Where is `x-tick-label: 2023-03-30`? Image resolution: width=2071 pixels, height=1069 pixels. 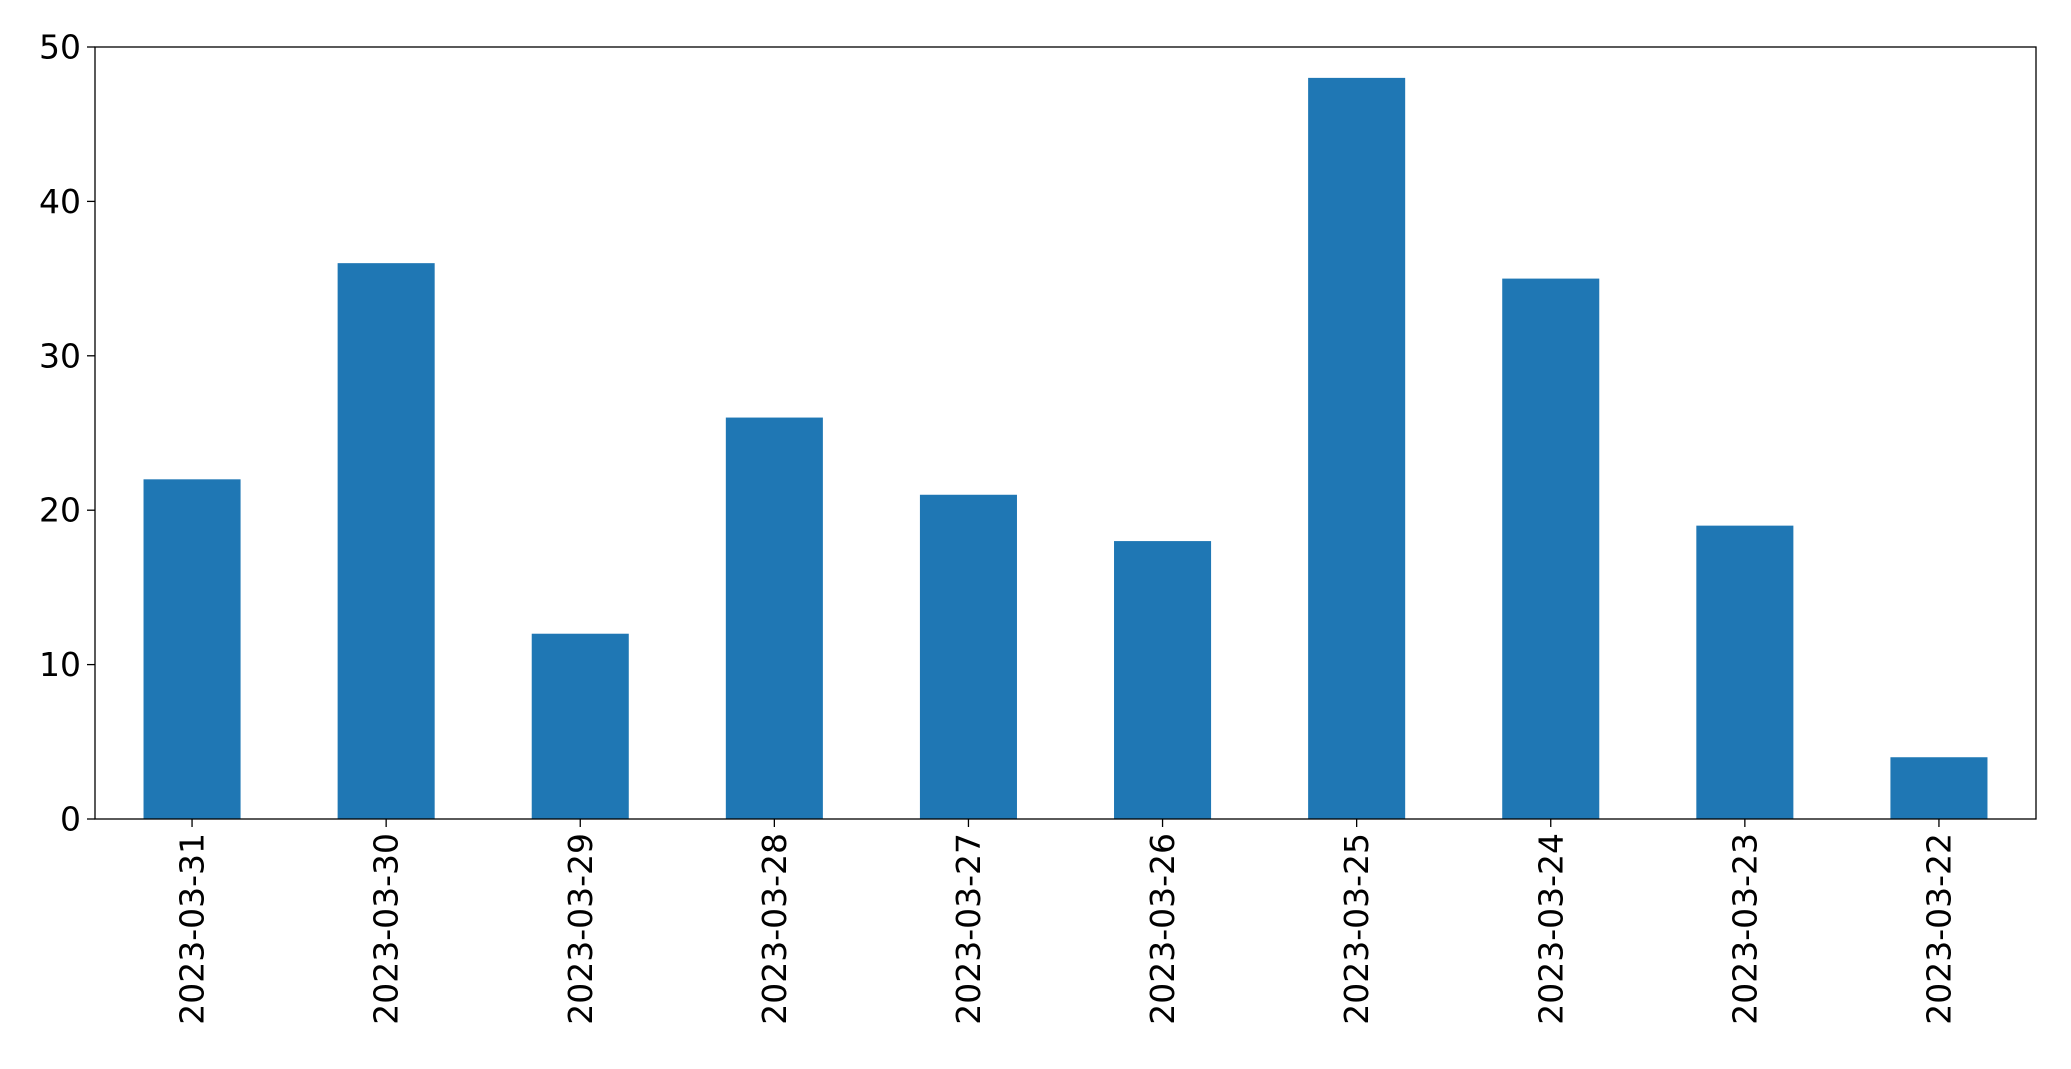
x-tick-label: 2023-03-30 is located at coordinates (386, 929).